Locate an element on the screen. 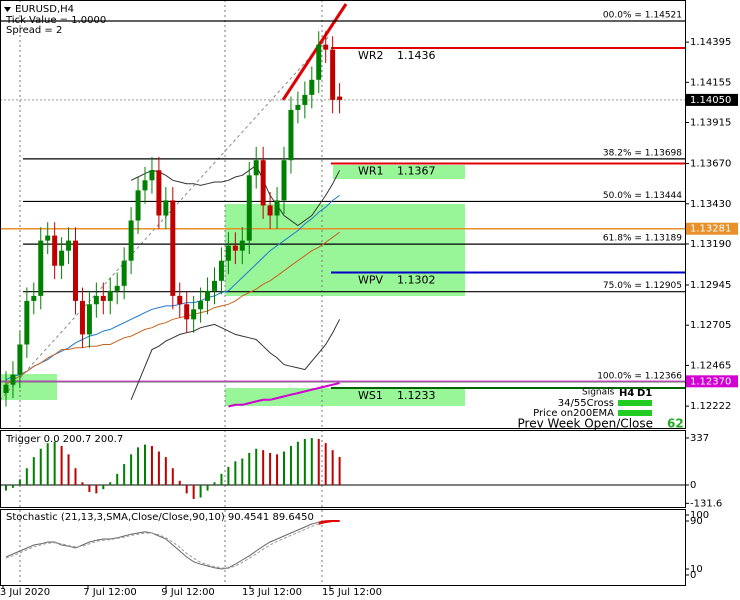 The image size is (740, 600). menu-arrow is located at coordinates (7, 9).